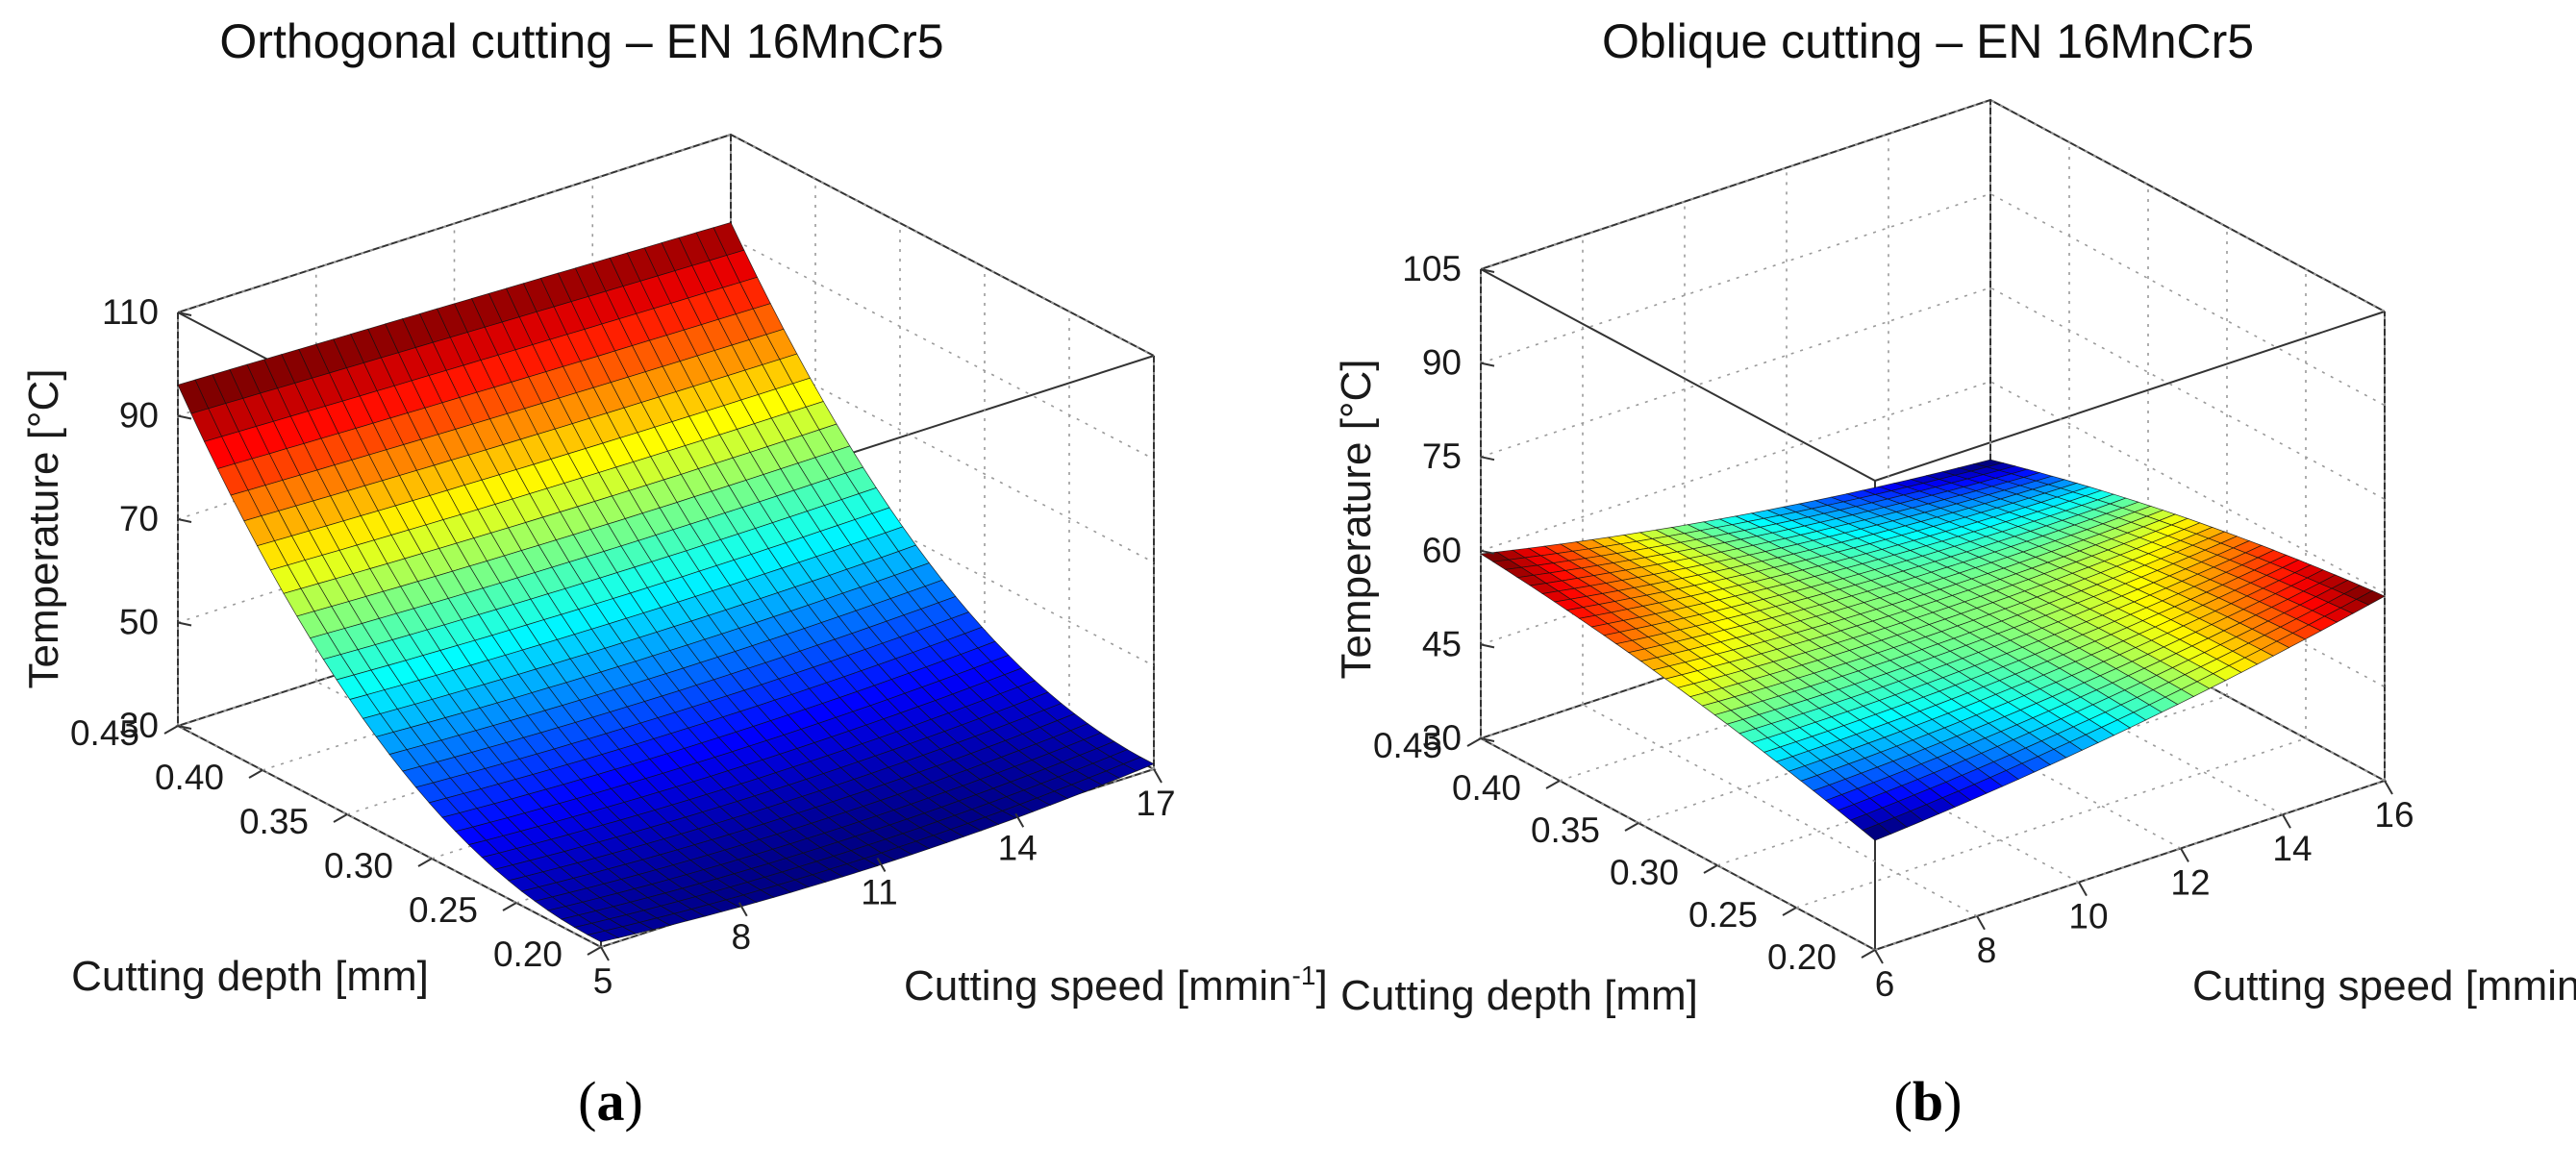  Describe the element at coordinates (603, 981) in the screenshot. I see `x-tick-label: 5` at that location.